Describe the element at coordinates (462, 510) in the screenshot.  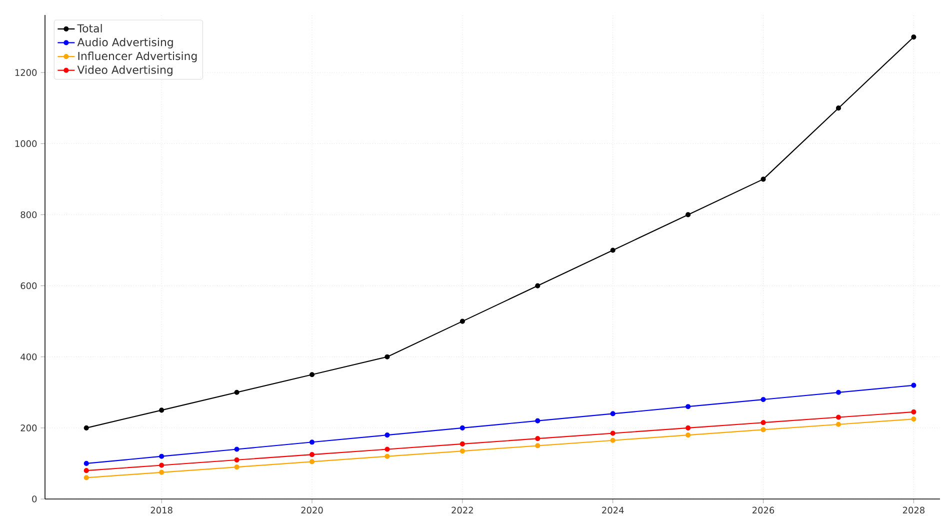
I see `x-tick-label: 2022` at that location.